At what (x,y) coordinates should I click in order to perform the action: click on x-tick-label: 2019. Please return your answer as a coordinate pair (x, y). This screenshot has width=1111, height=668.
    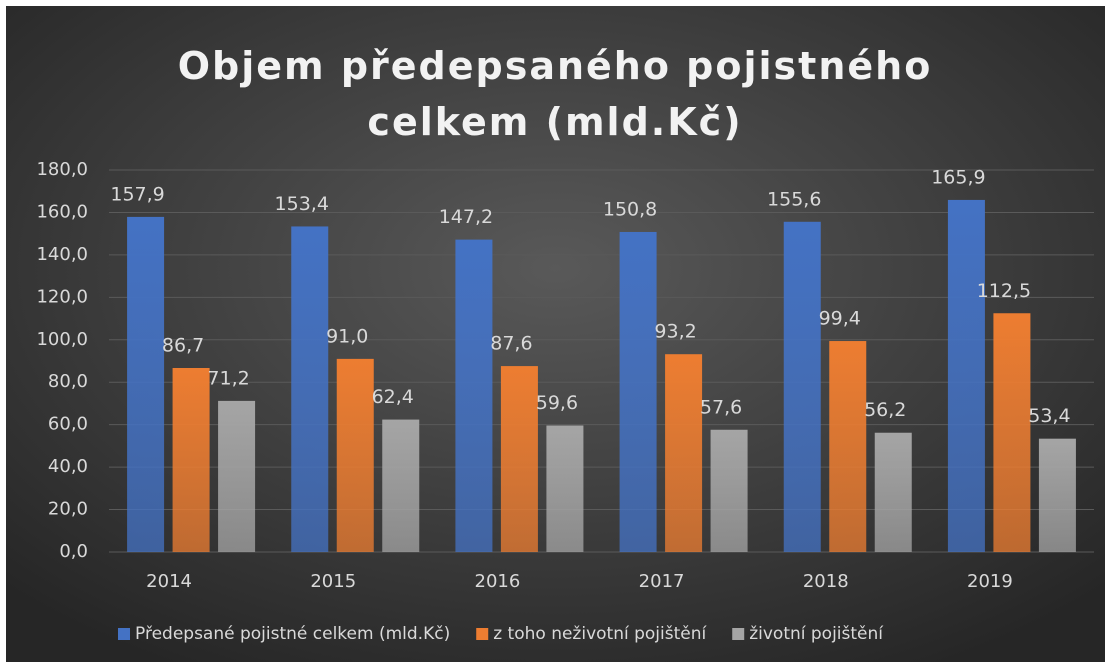
    Looking at the image, I should click on (990, 581).